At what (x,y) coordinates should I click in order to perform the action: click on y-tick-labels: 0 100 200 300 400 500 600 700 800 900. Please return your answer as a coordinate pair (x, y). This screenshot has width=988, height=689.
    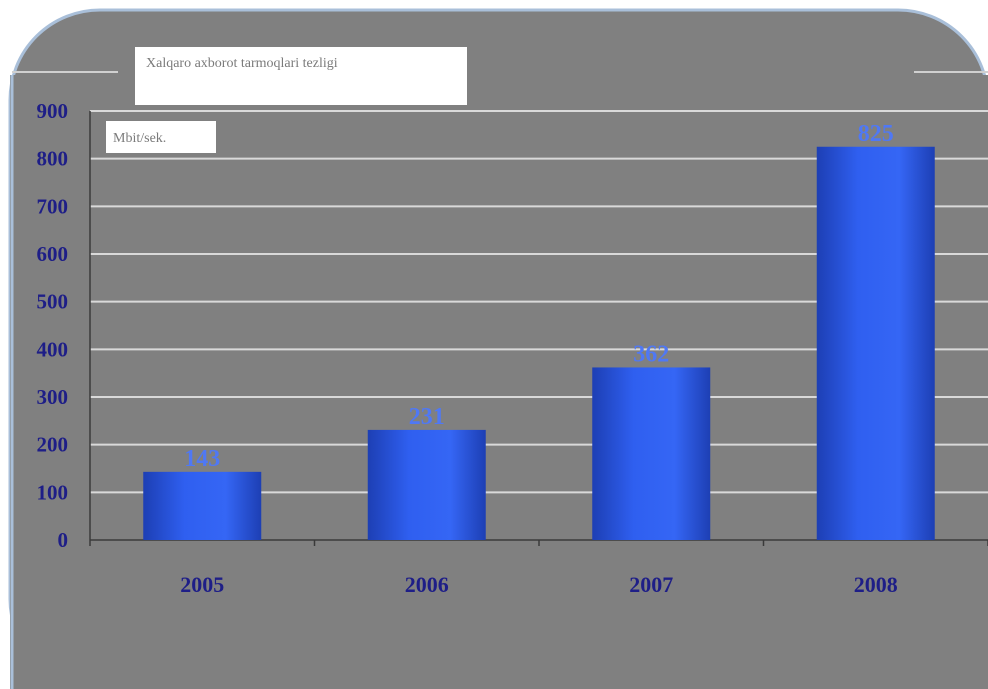
    Looking at the image, I should click on (53, 325).